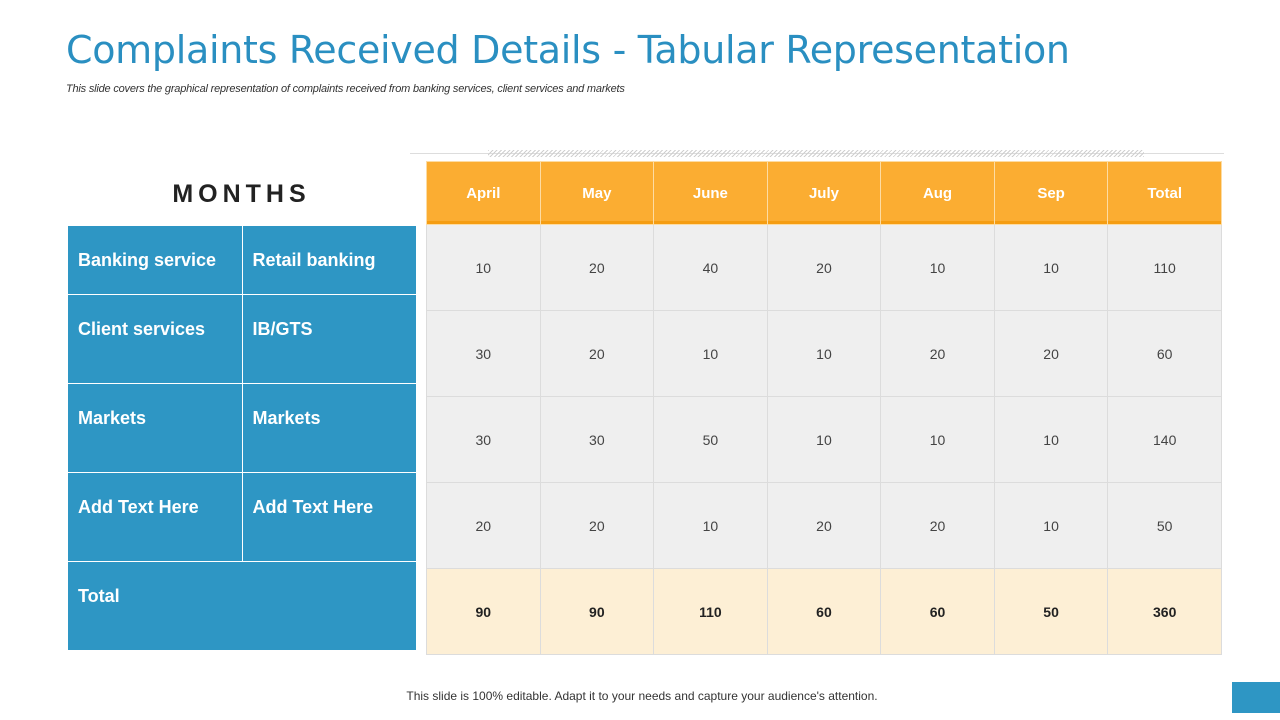 The width and height of the screenshot is (1280, 720). What do you see at coordinates (710, 611) in the screenshot?
I see `total-cell: 110` at bounding box center [710, 611].